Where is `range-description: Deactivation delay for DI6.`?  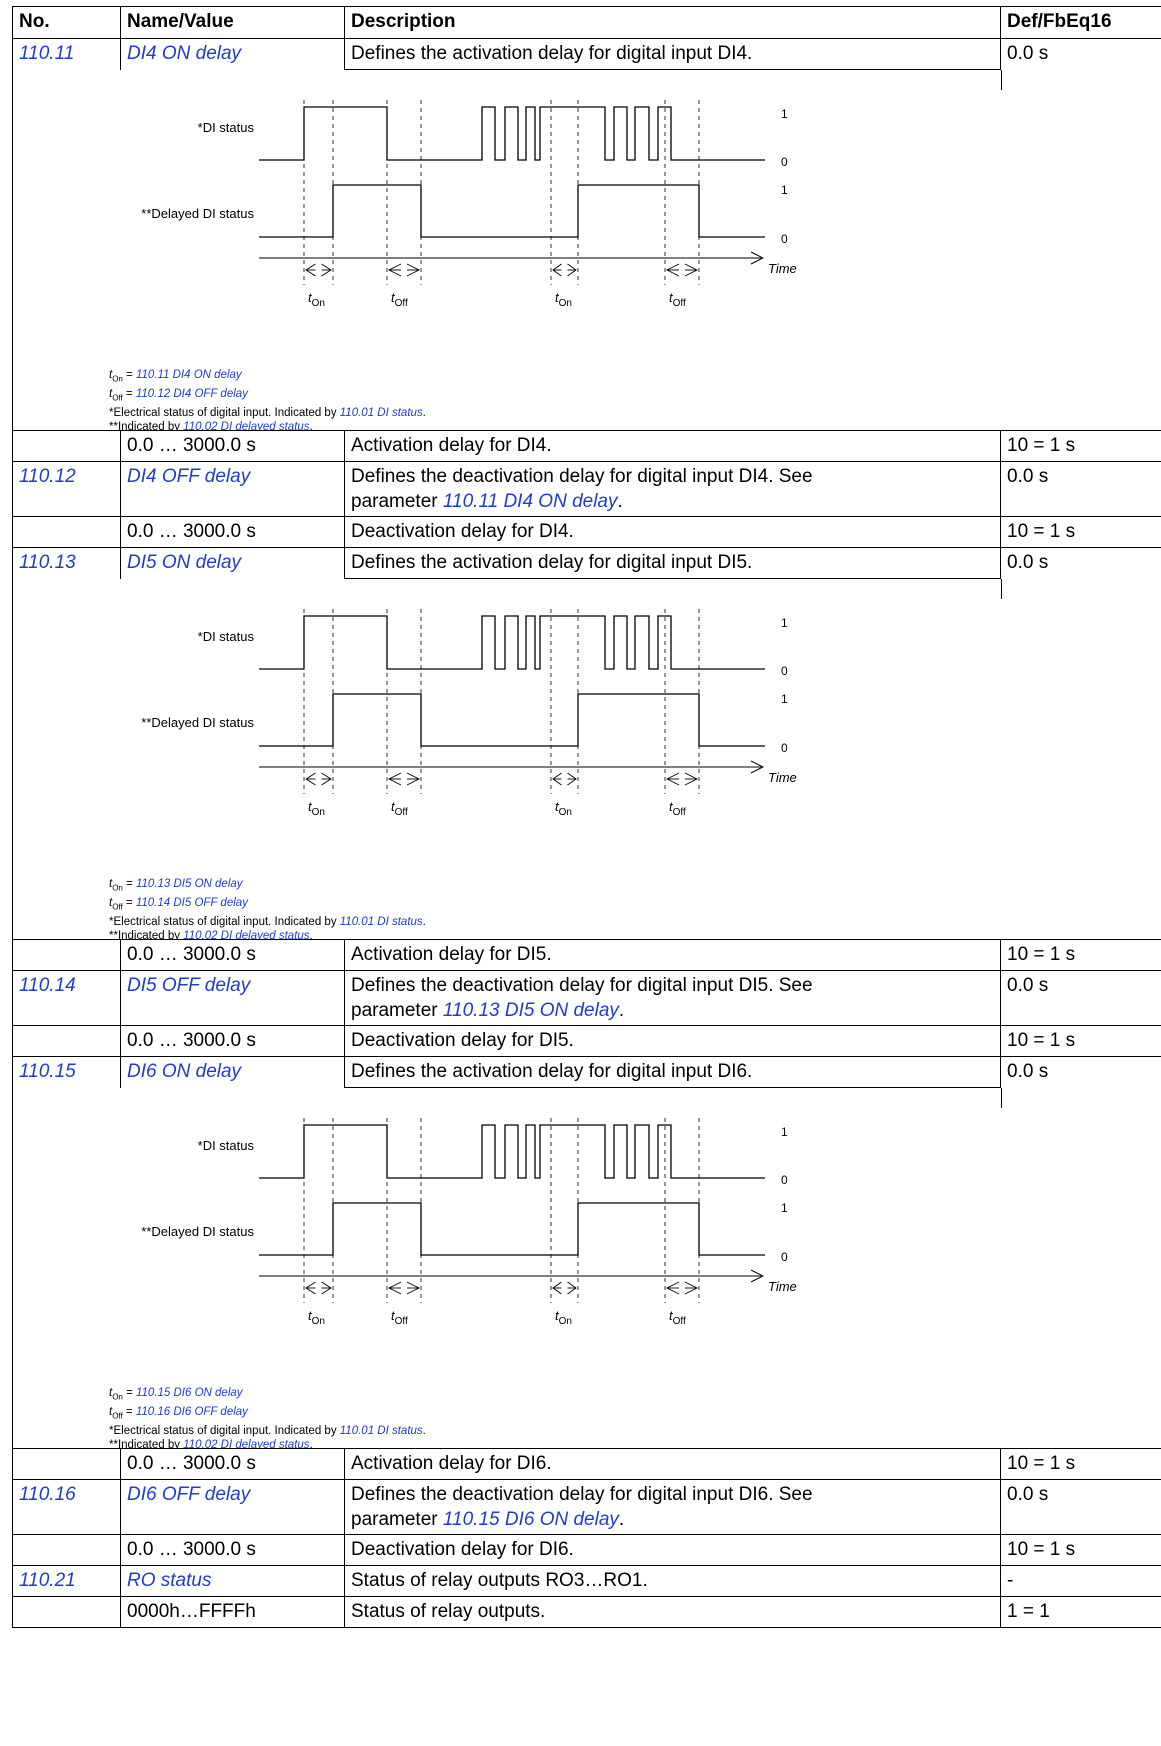
range-description: Deactivation delay for DI6. is located at coordinates (672, 1550).